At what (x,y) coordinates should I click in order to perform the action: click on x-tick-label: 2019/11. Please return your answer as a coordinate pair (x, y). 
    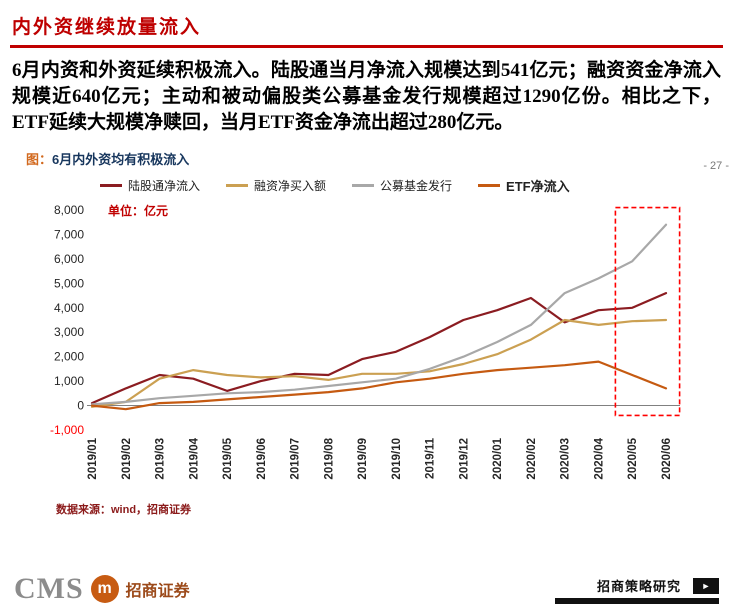
    Looking at the image, I should click on (431, 459).